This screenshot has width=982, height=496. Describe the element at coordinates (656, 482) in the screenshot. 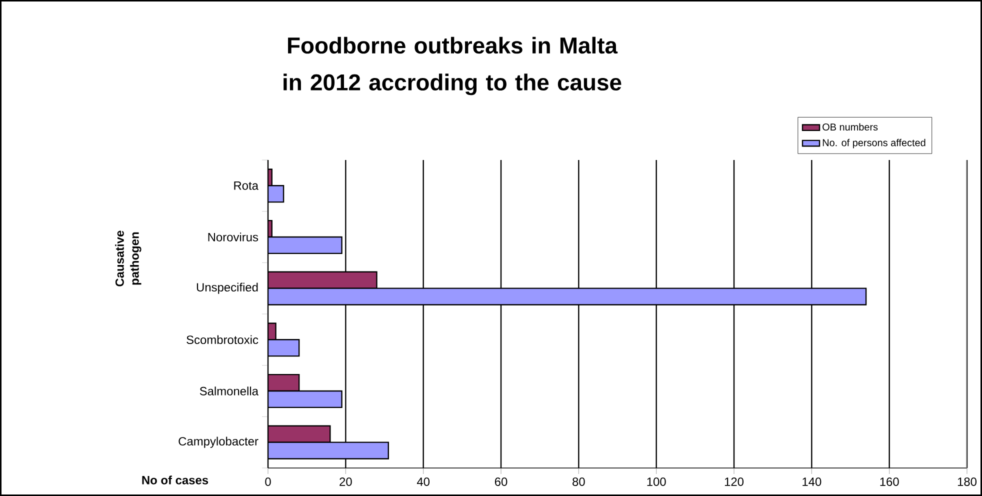

I see `x-tick-label: 100` at that location.